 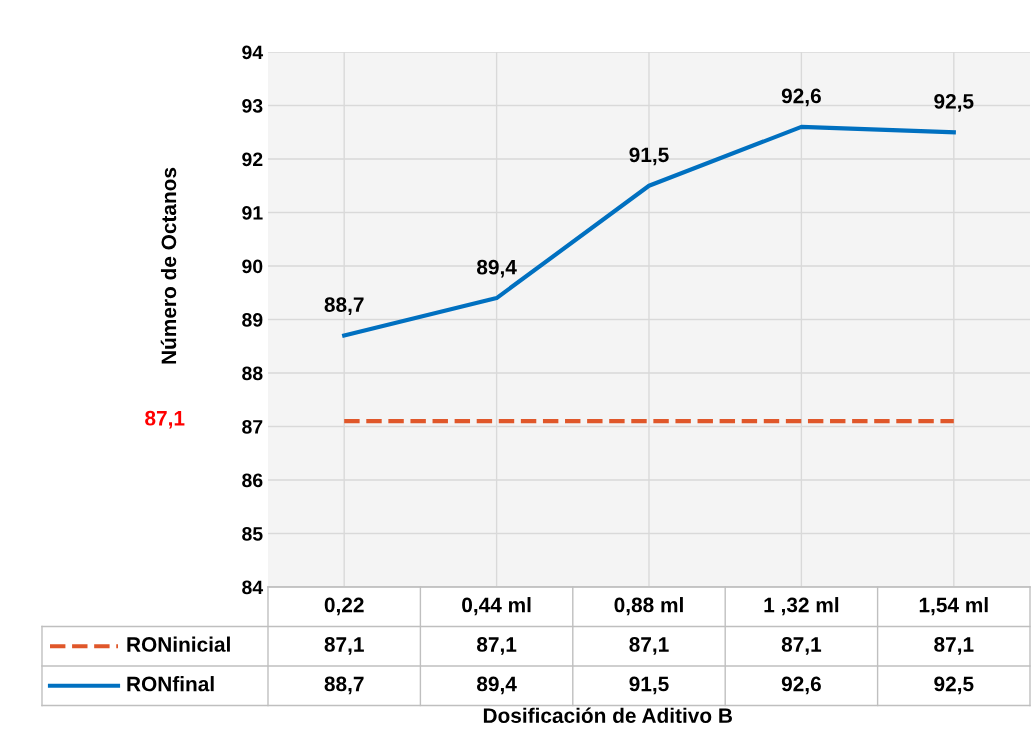 I want to click on x-tick-label: 0,22, so click(x=344, y=606).